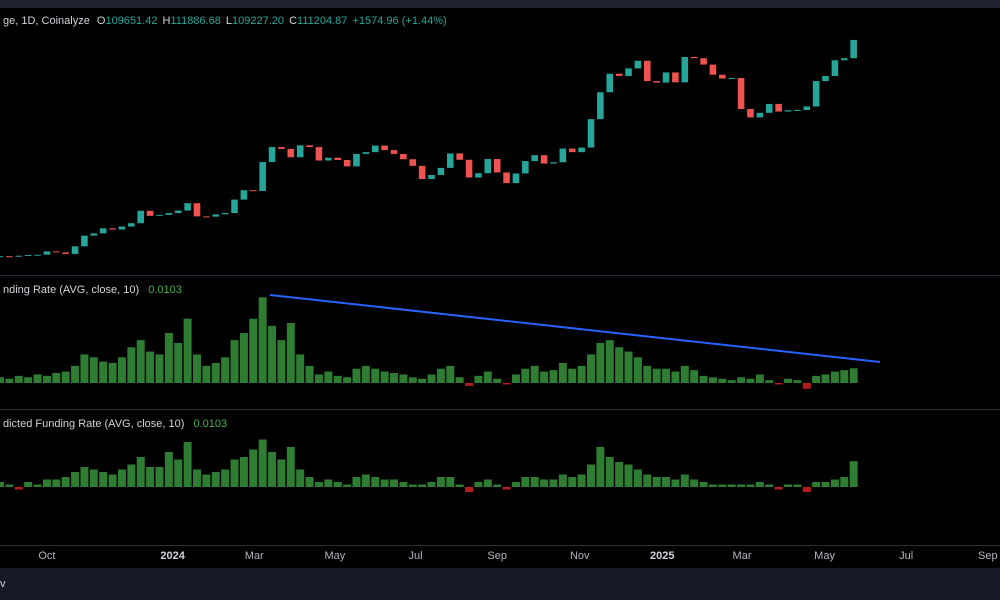 The width and height of the screenshot is (1000, 600). What do you see at coordinates (742, 556) in the screenshot?
I see `x-tick-label: Mar` at bounding box center [742, 556].